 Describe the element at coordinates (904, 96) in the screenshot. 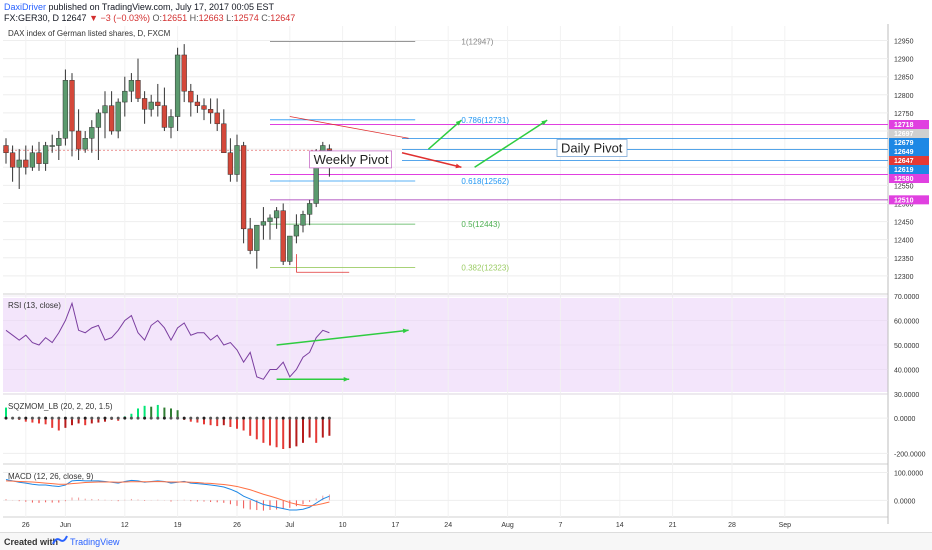

I see `price-tick-label: 12800` at that location.